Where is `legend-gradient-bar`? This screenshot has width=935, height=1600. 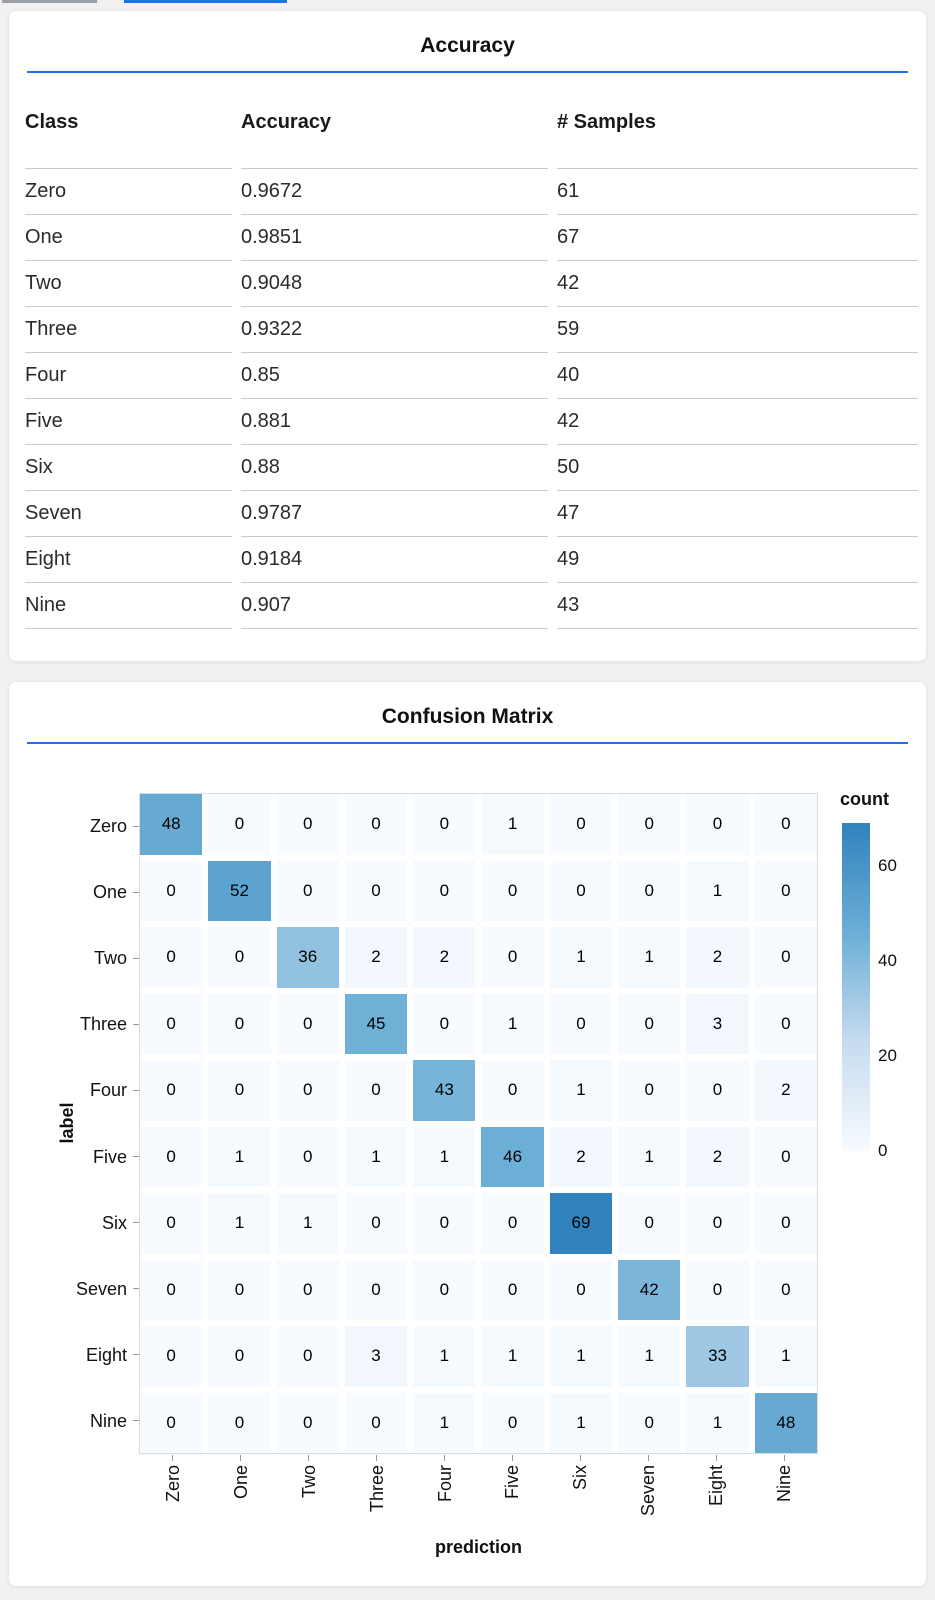
legend-gradient-bar is located at coordinates (856, 987).